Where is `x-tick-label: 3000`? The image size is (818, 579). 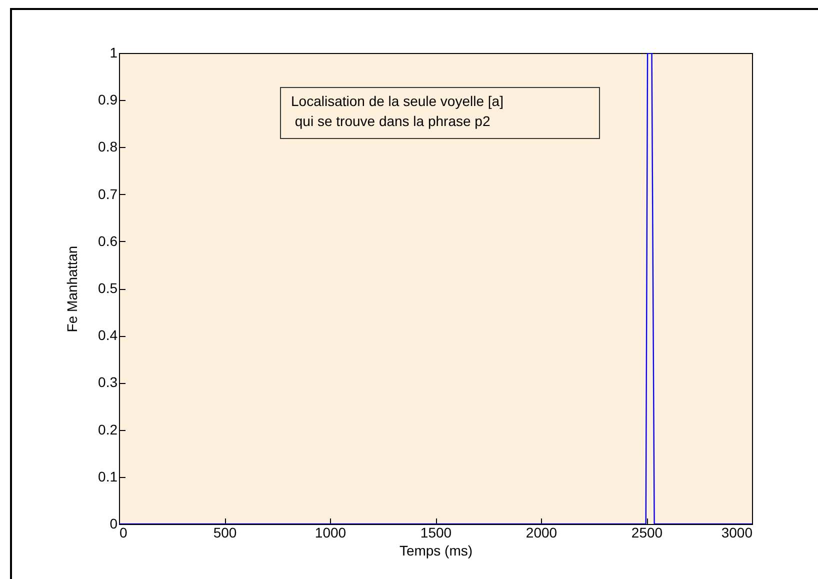
x-tick-label: 3000 is located at coordinates (737, 532).